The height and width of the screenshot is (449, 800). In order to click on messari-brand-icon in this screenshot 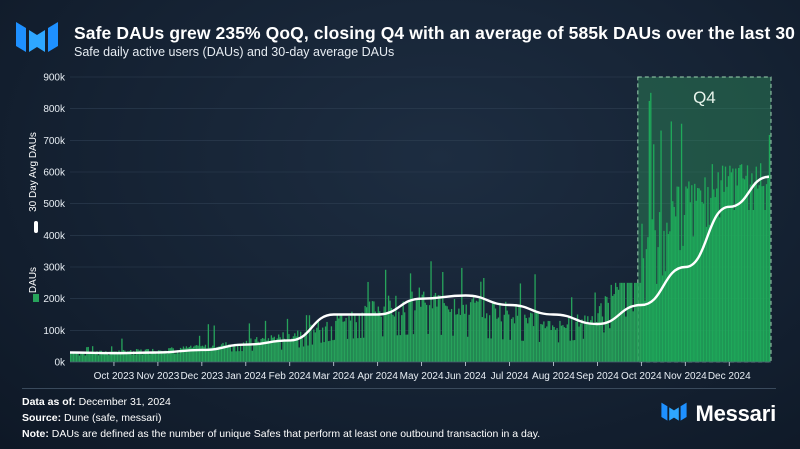, I will do `click(674, 413)`.